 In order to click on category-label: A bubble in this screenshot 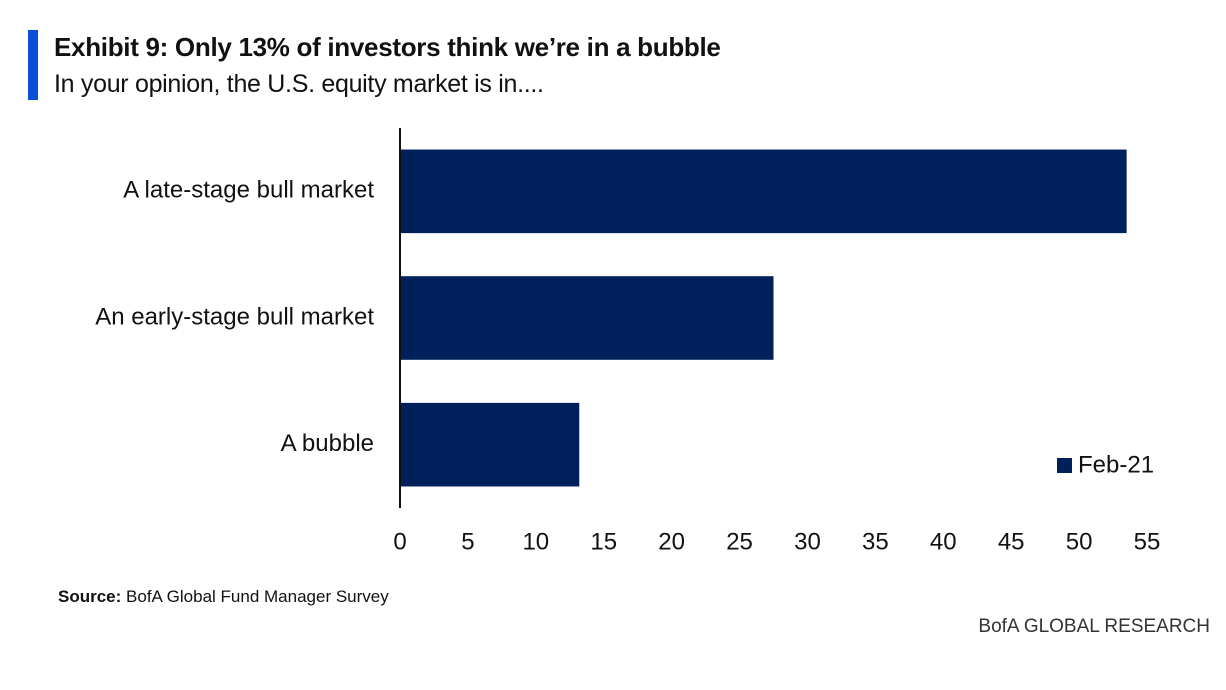, I will do `click(327, 443)`.